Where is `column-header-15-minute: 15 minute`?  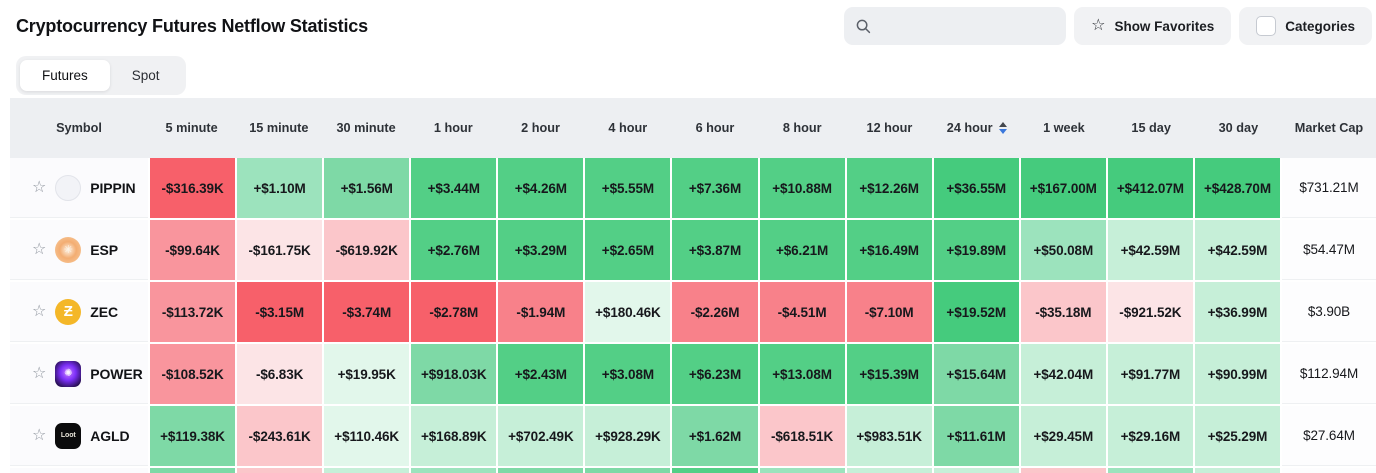 column-header-15-minute: 15 minute is located at coordinates (278, 128).